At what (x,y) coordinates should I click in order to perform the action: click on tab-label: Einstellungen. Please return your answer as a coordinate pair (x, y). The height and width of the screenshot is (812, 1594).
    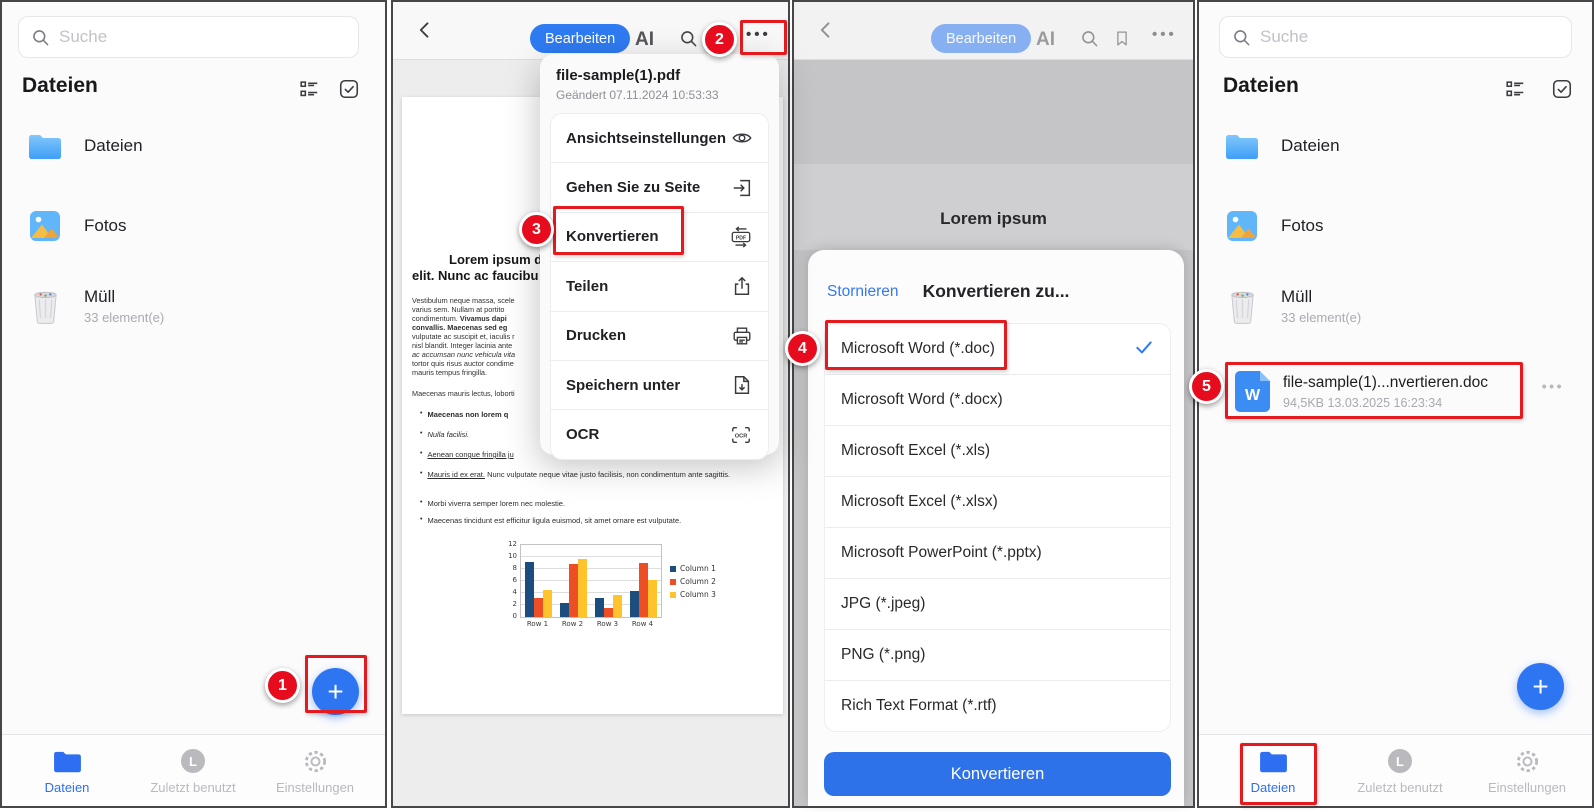
    Looking at the image, I should click on (315, 787).